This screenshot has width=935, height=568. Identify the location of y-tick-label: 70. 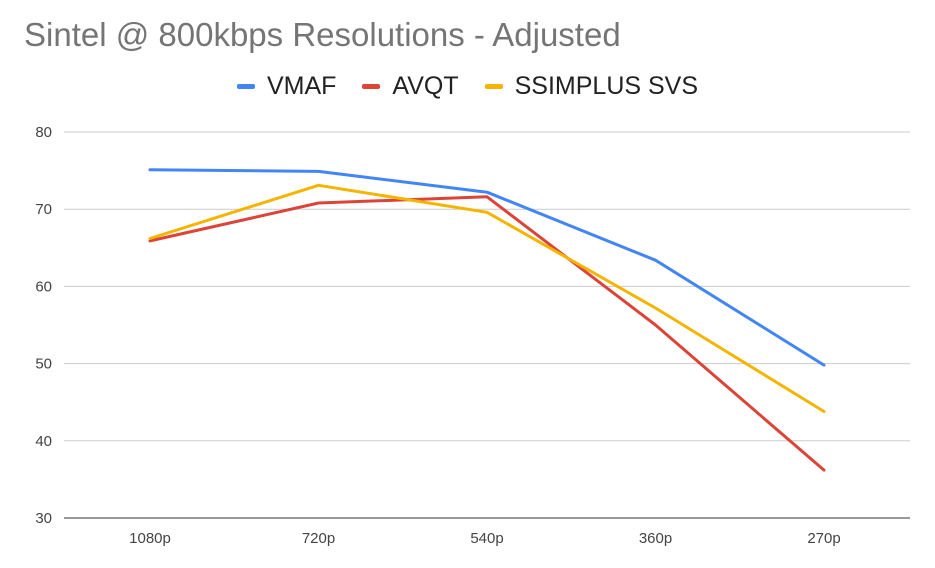
(43, 209).